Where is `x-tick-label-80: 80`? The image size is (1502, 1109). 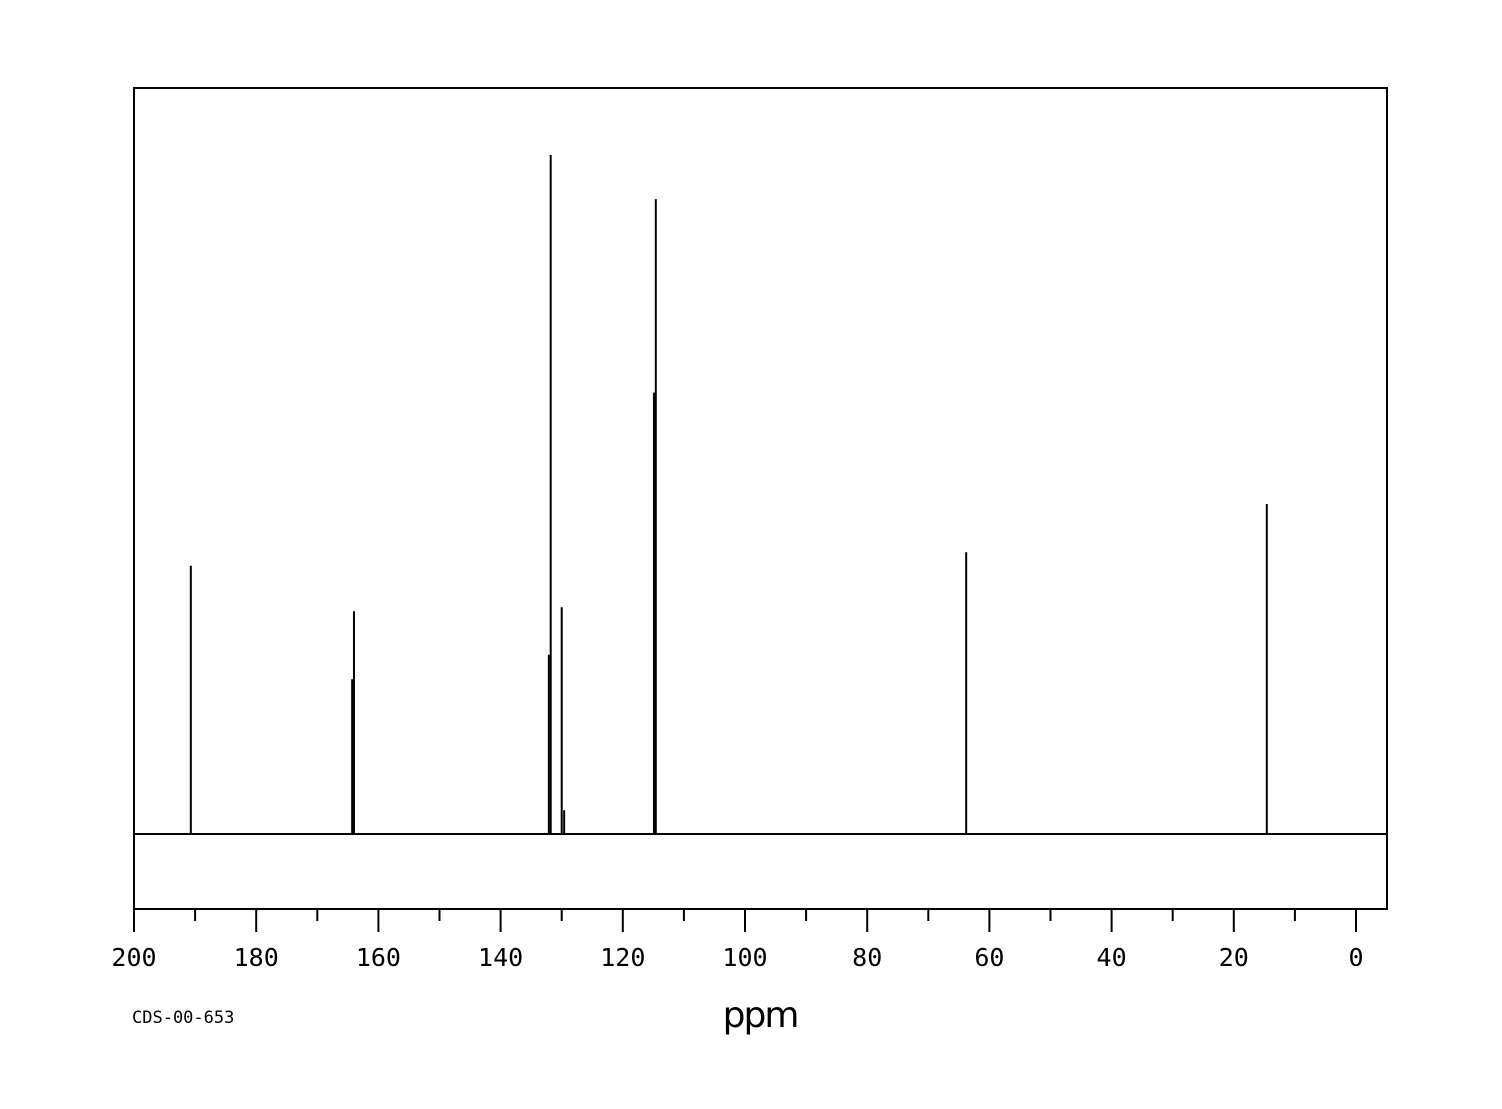
x-tick-label-80: 80 is located at coordinates (867, 957).